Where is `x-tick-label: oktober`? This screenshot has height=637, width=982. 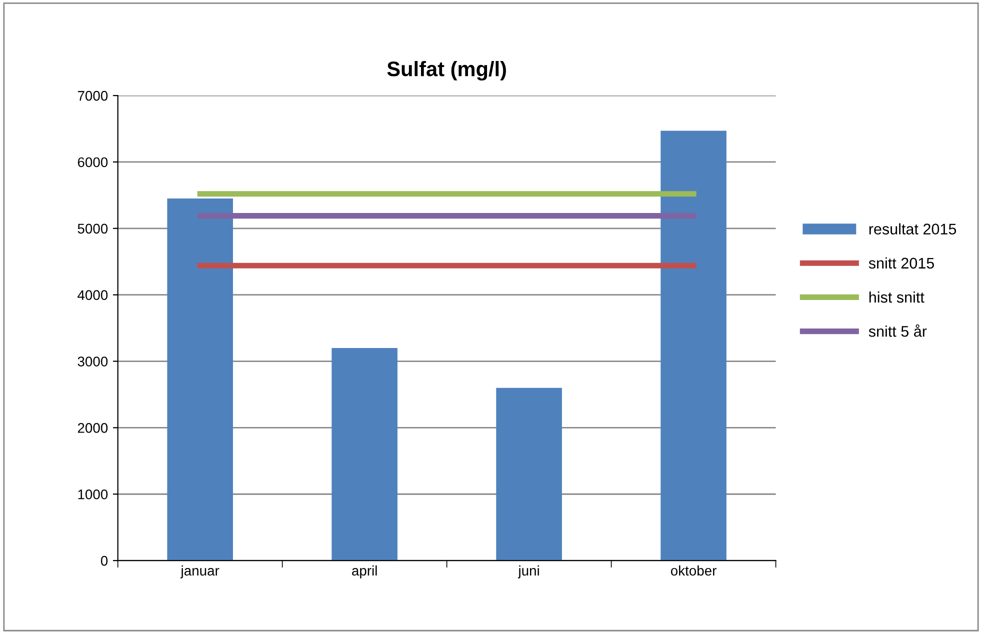 x-tick-label: oktober is located at coordinates (693, 570).